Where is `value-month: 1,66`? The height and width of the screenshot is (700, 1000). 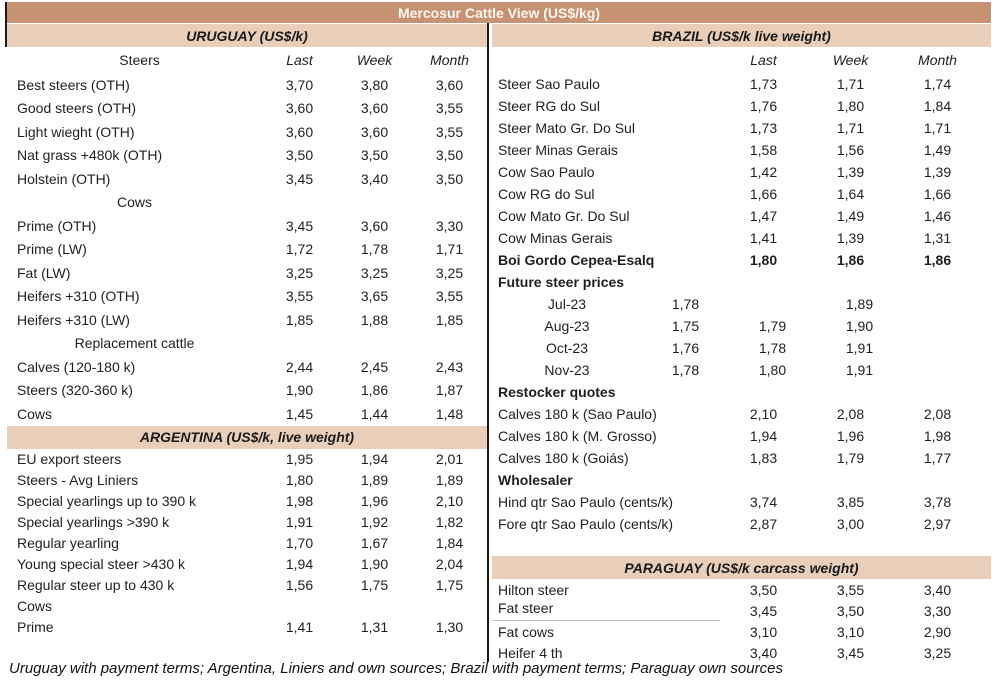
value-month: 1,66 is located at coordinates (937, 194).